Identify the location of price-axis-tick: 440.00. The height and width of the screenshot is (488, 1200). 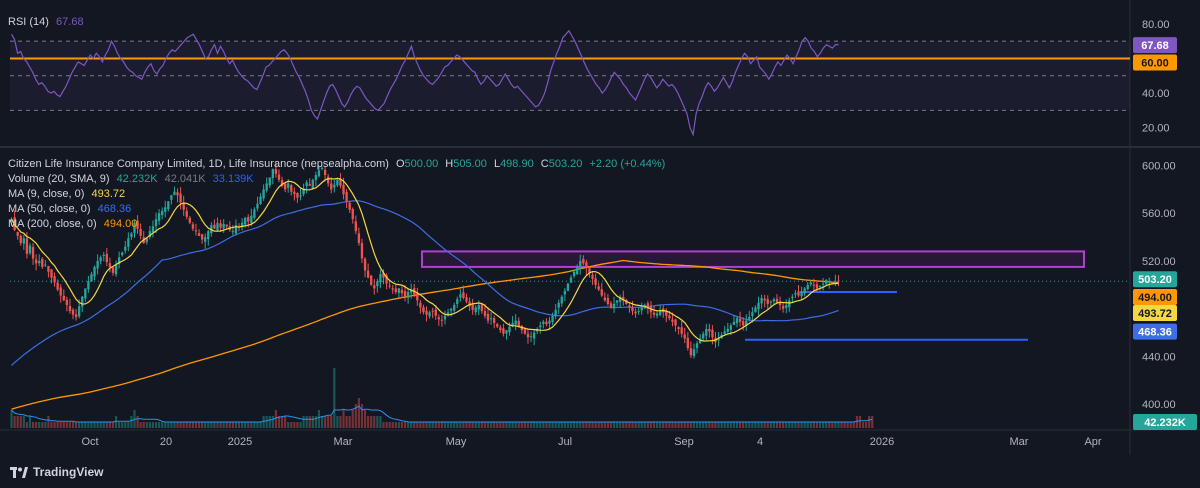
(1159, 357).